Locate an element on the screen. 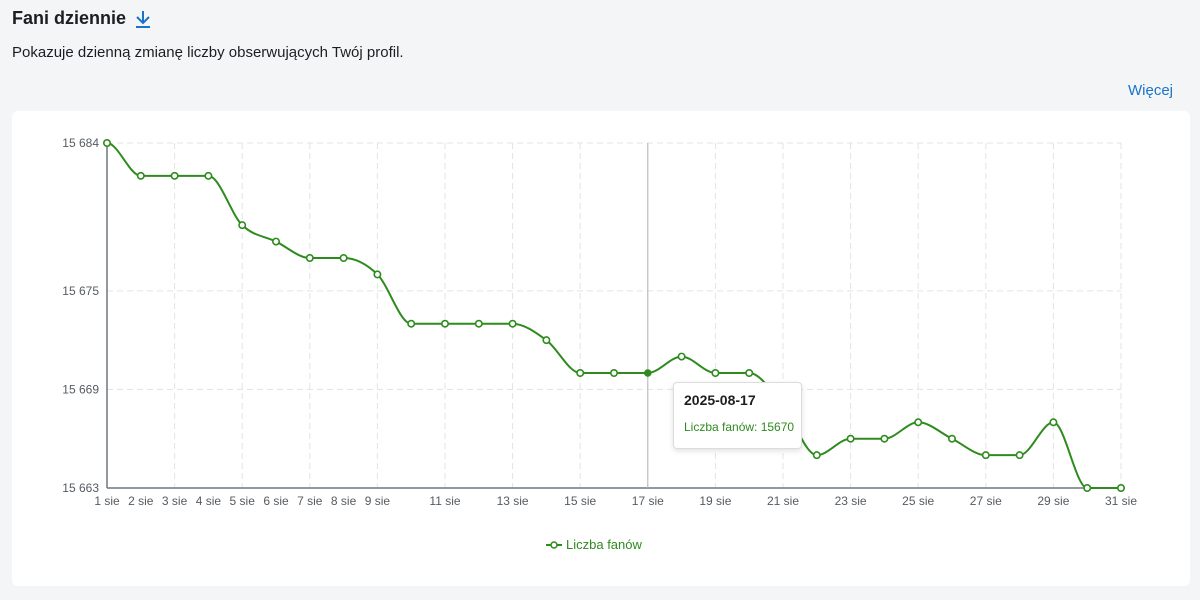 The height and width of the screenshot is (600, 1200). legend-item-liczba-fanow: Liczba fanów is located at coordinates (594, 544).